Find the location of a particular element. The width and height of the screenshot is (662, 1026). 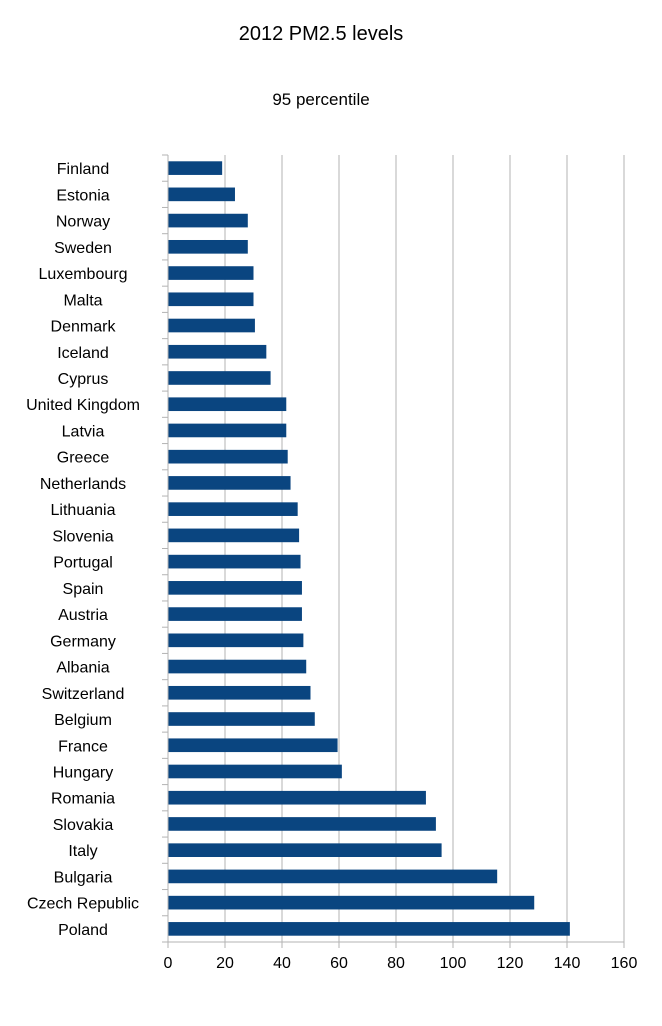

category-label: Germany is located at coordinates (83, 641).